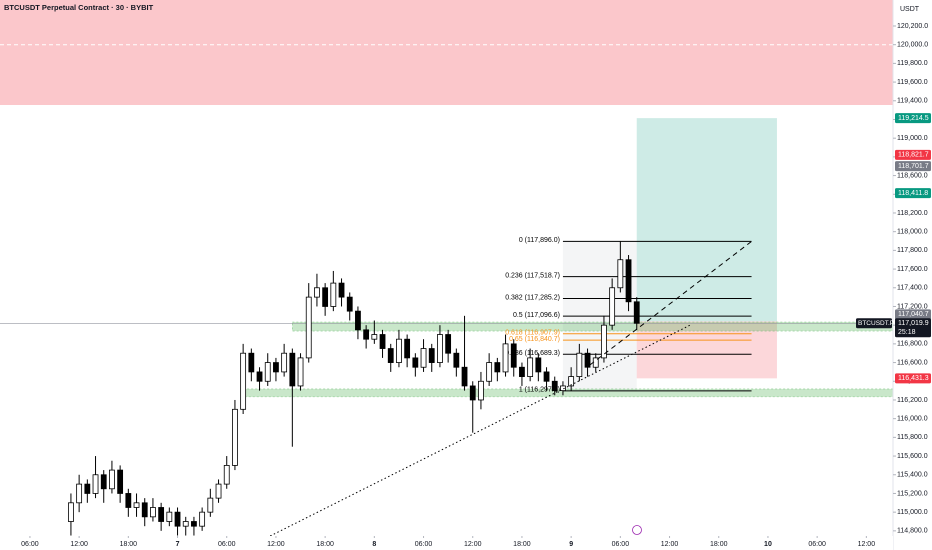 The height and width of the screenshot is (550, 932). Describe the element at coordinates (912, 45) in the screenshot. I see `y-tick-label: 120,000.0` at that location.